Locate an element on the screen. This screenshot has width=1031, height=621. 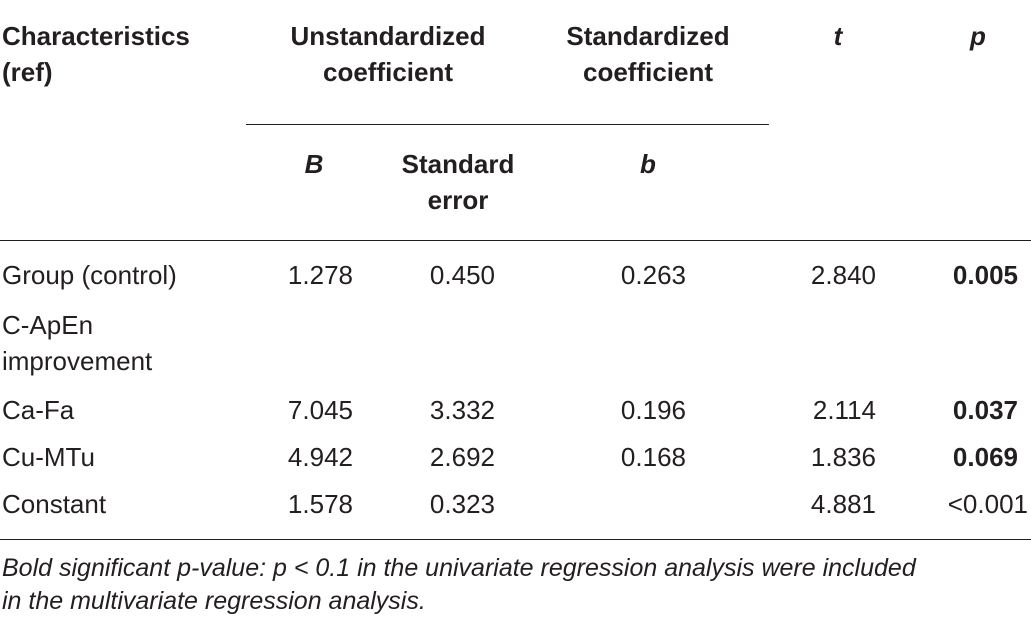
header-bottom-rule is located at coordinates (515, 240).